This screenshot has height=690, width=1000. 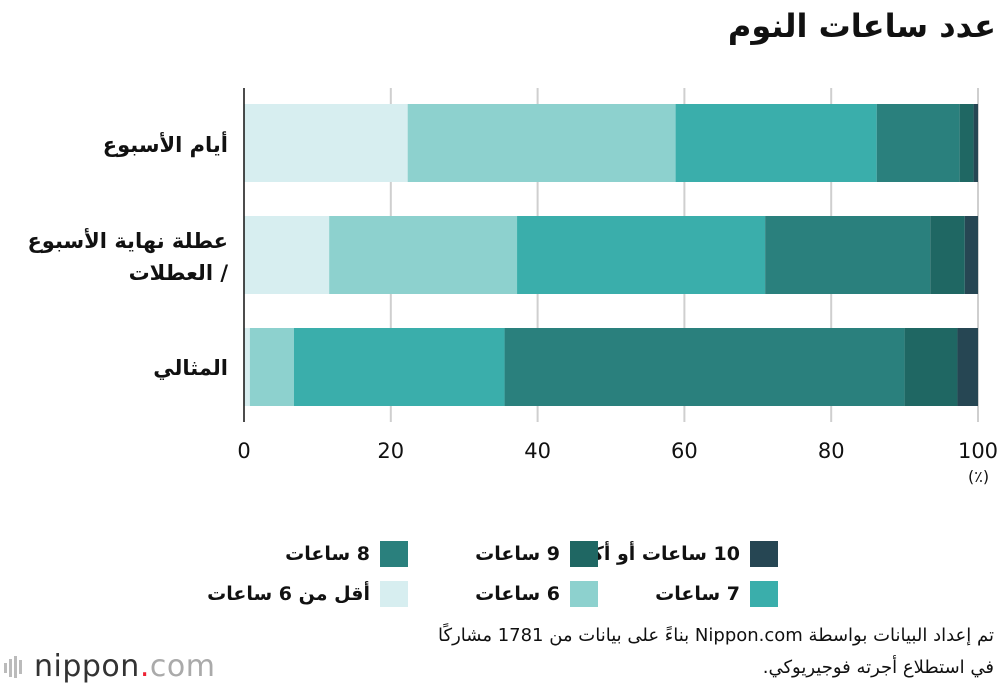 What do you see at coordinates (190, 368) in the screenshot?
I see `category-label-line: المثالي` at bounding box center [190, 368].